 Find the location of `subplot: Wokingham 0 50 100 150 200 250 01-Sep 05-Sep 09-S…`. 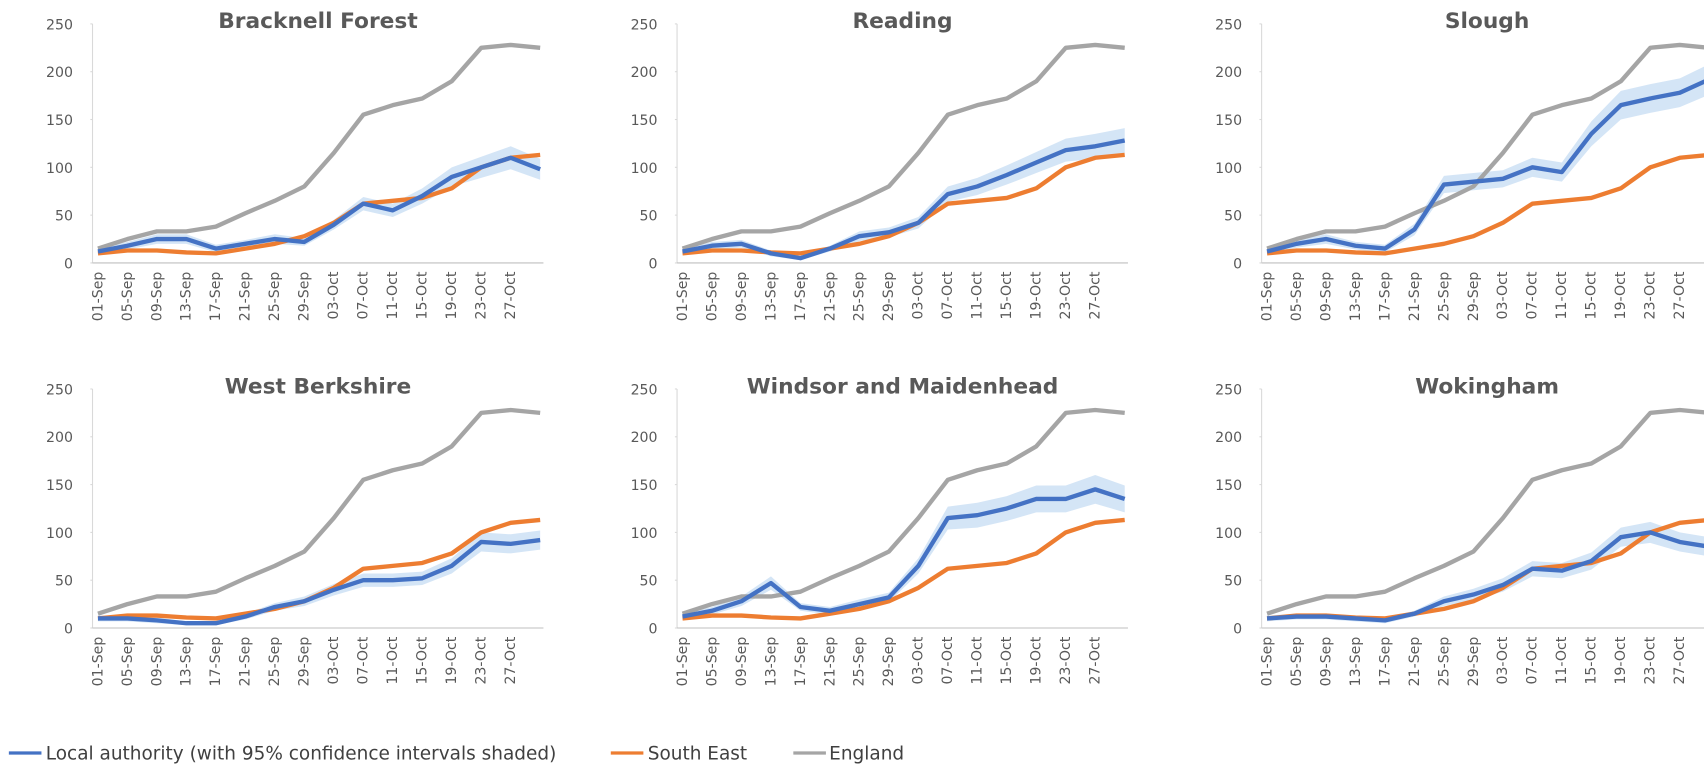

subplot: Wokingham 0 50 100 150 200 250 01-Sep 05-Sep 09-S… is located at coordinates (1459, 530).